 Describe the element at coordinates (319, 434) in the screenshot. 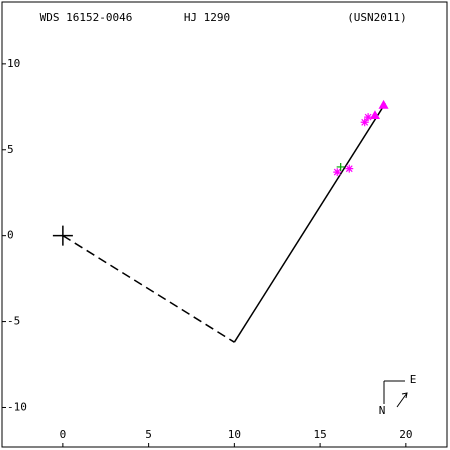

I see `x-tick-label: 15` at that location.